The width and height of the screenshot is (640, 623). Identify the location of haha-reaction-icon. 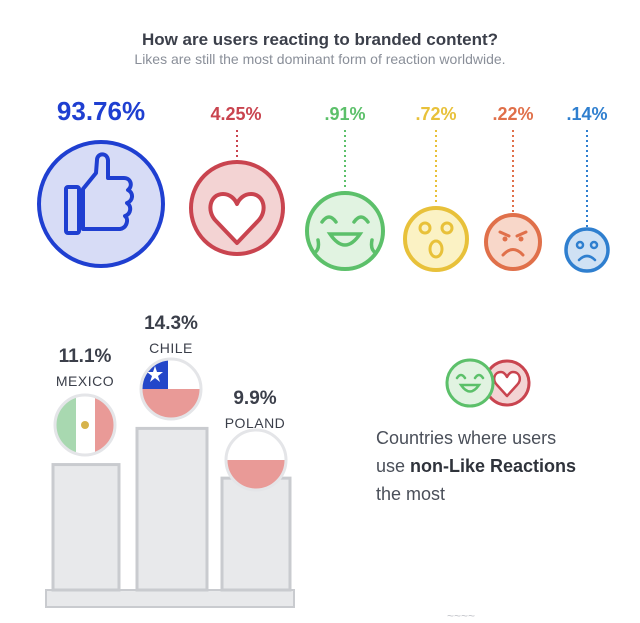
(470, 383).